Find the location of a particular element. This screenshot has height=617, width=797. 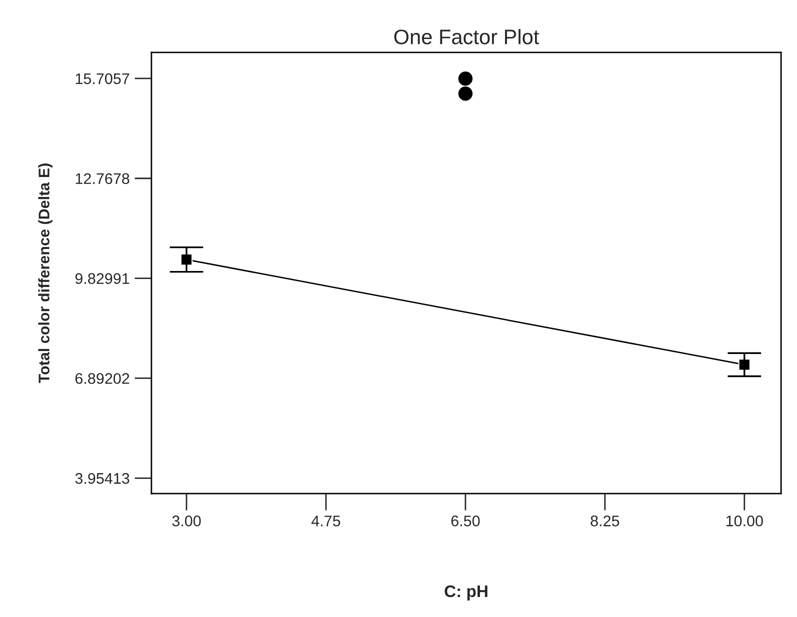

x-tick-label: 10.00 is located at coordinates (744, 521).